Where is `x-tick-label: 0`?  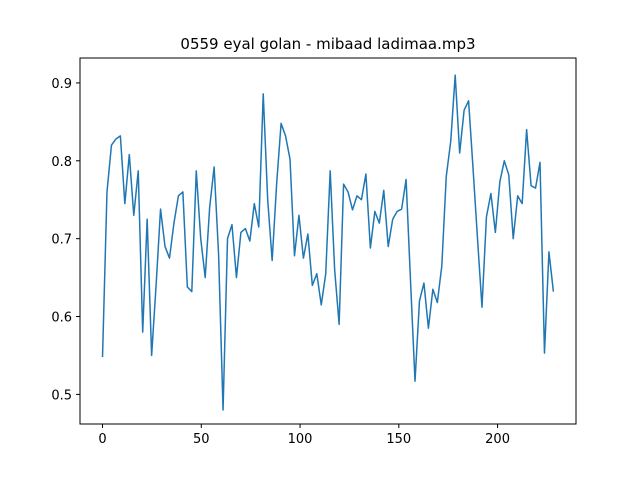
x-tick-label: 0 is located at coordinates (102, 439).